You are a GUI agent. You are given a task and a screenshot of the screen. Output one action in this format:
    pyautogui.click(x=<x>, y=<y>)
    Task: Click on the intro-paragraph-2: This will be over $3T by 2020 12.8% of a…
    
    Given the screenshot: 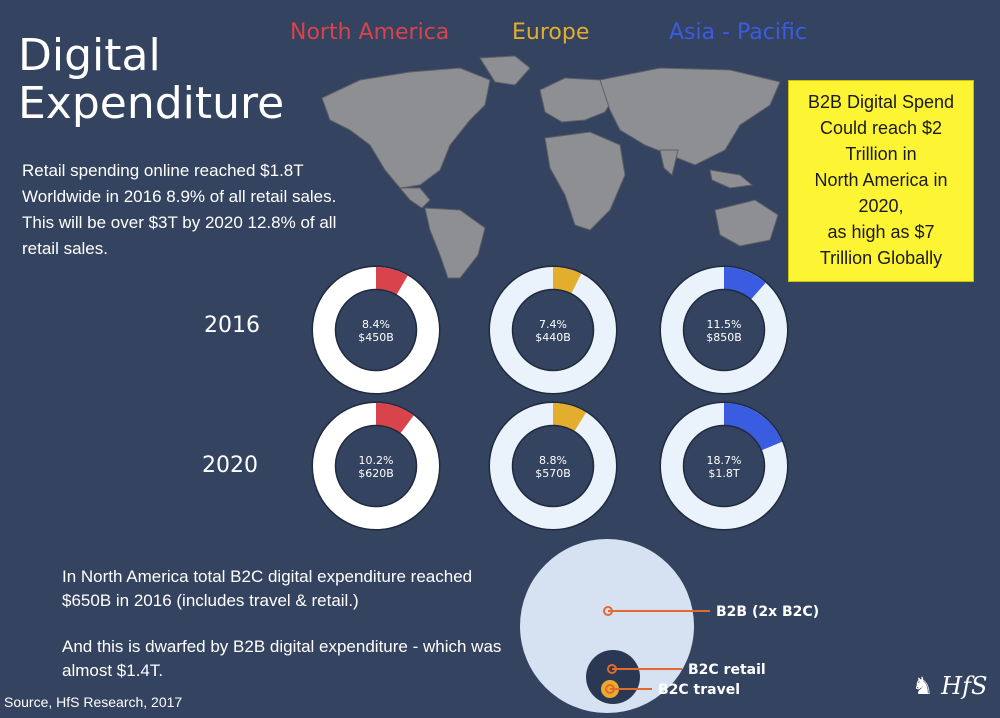 What is the action you would take?
    pyautogui.click(x=179, y=235)
    